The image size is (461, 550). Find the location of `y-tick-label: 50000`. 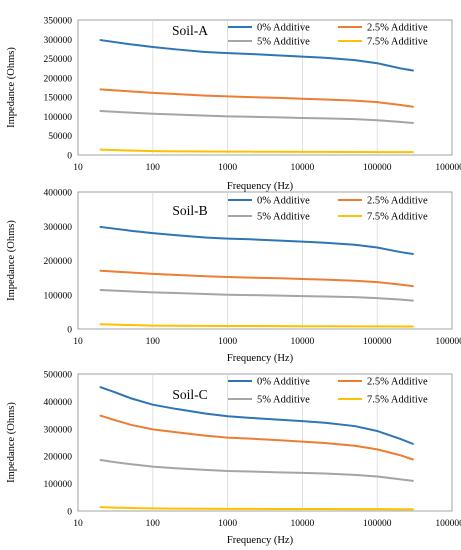

y-tick-label: 50000 is located at coordinates (60, 137).